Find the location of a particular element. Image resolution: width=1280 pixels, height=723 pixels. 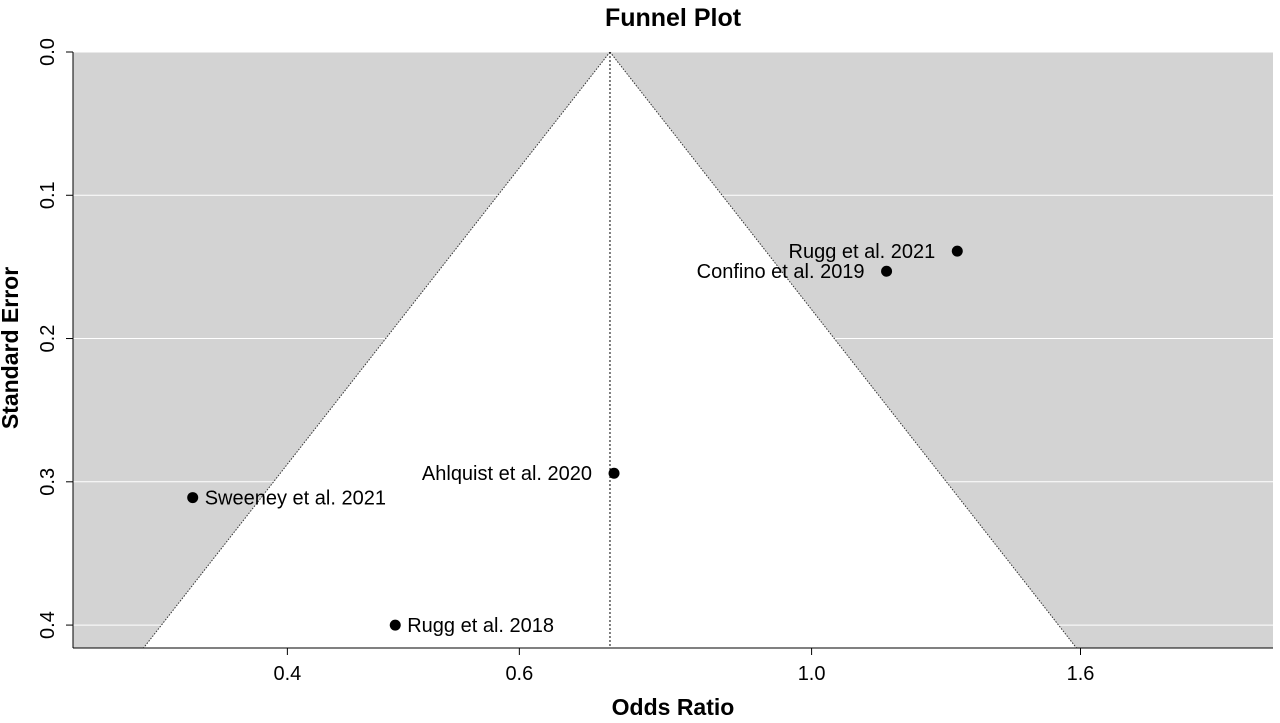

y-axis-label: Standard Error is located at coordinates (11, 348).